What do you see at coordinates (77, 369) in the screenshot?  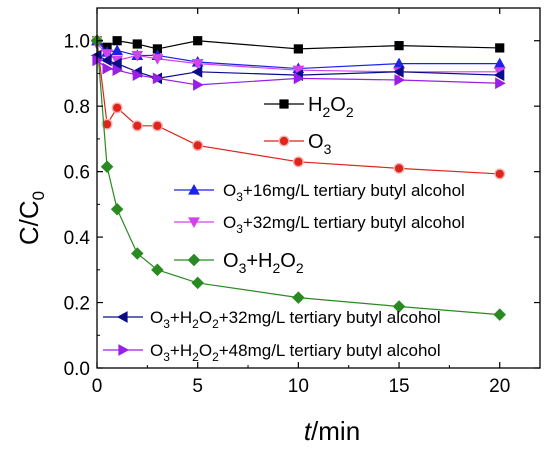 I see `y-tick-label: 0.0` at bounding box center [77, 369].